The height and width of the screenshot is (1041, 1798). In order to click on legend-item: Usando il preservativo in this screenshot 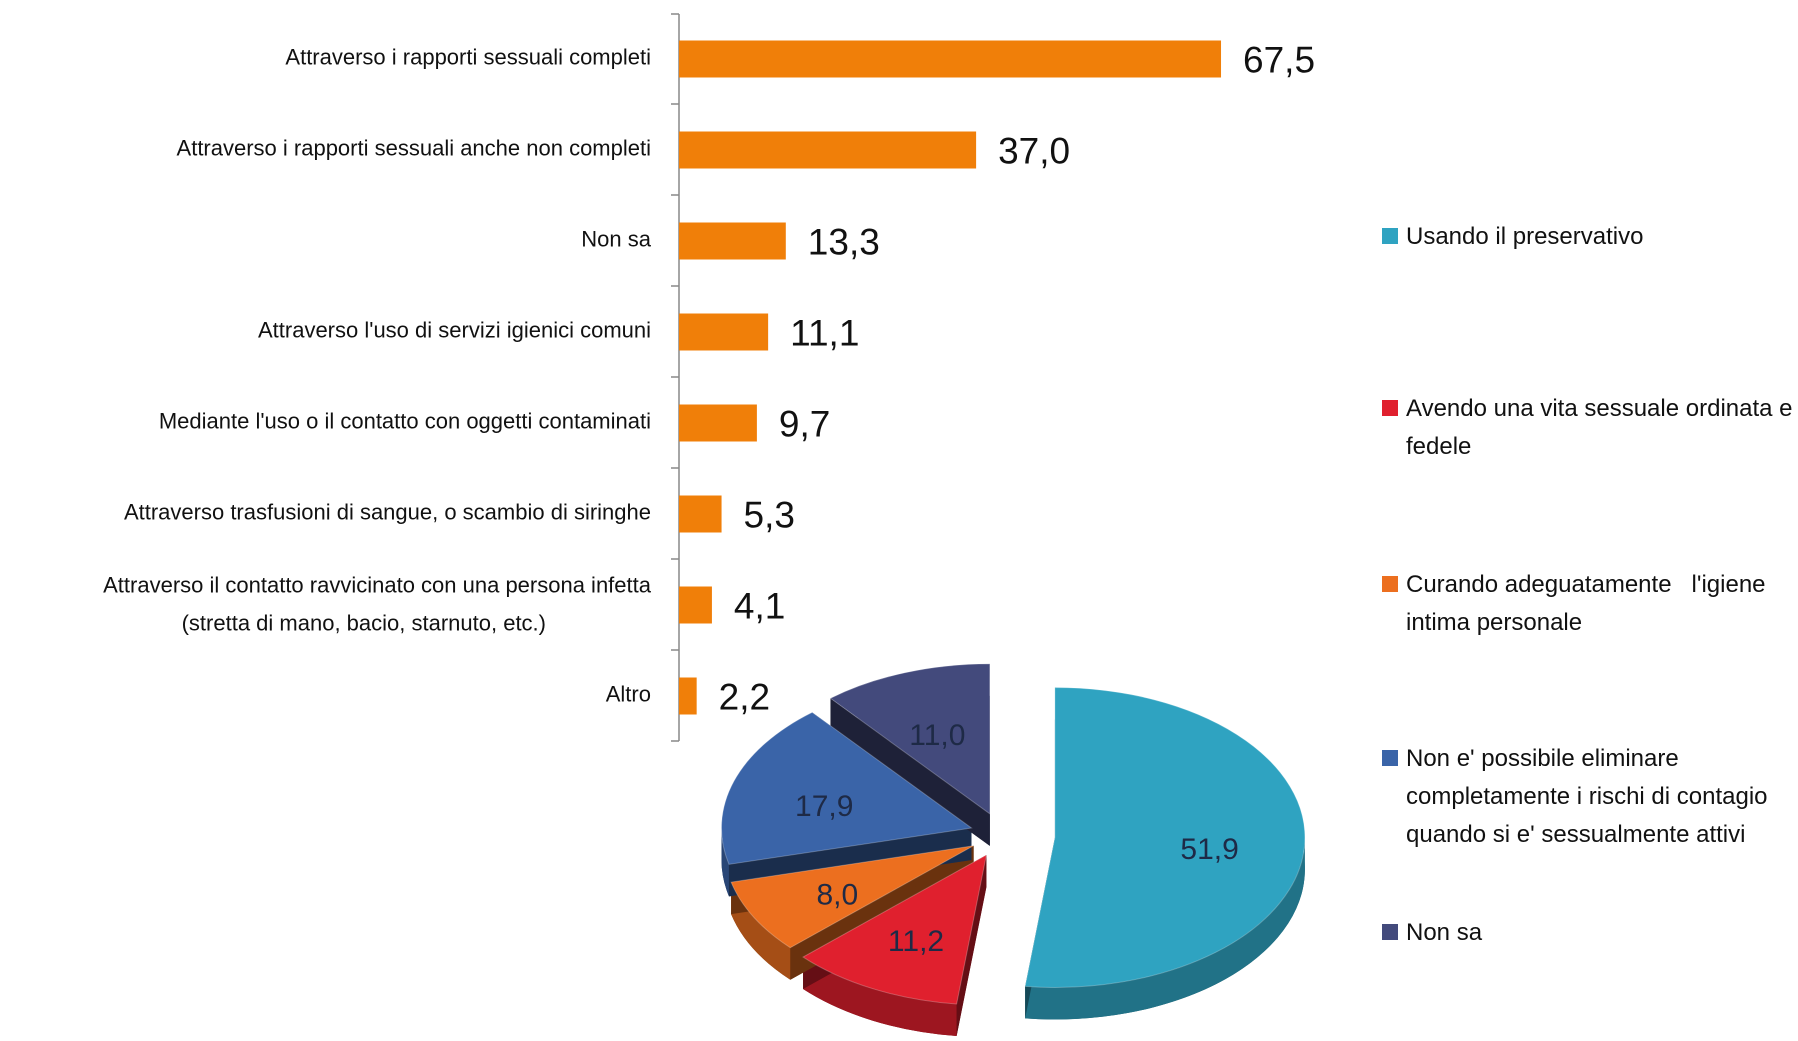, I will do `click(1590, 237)`.